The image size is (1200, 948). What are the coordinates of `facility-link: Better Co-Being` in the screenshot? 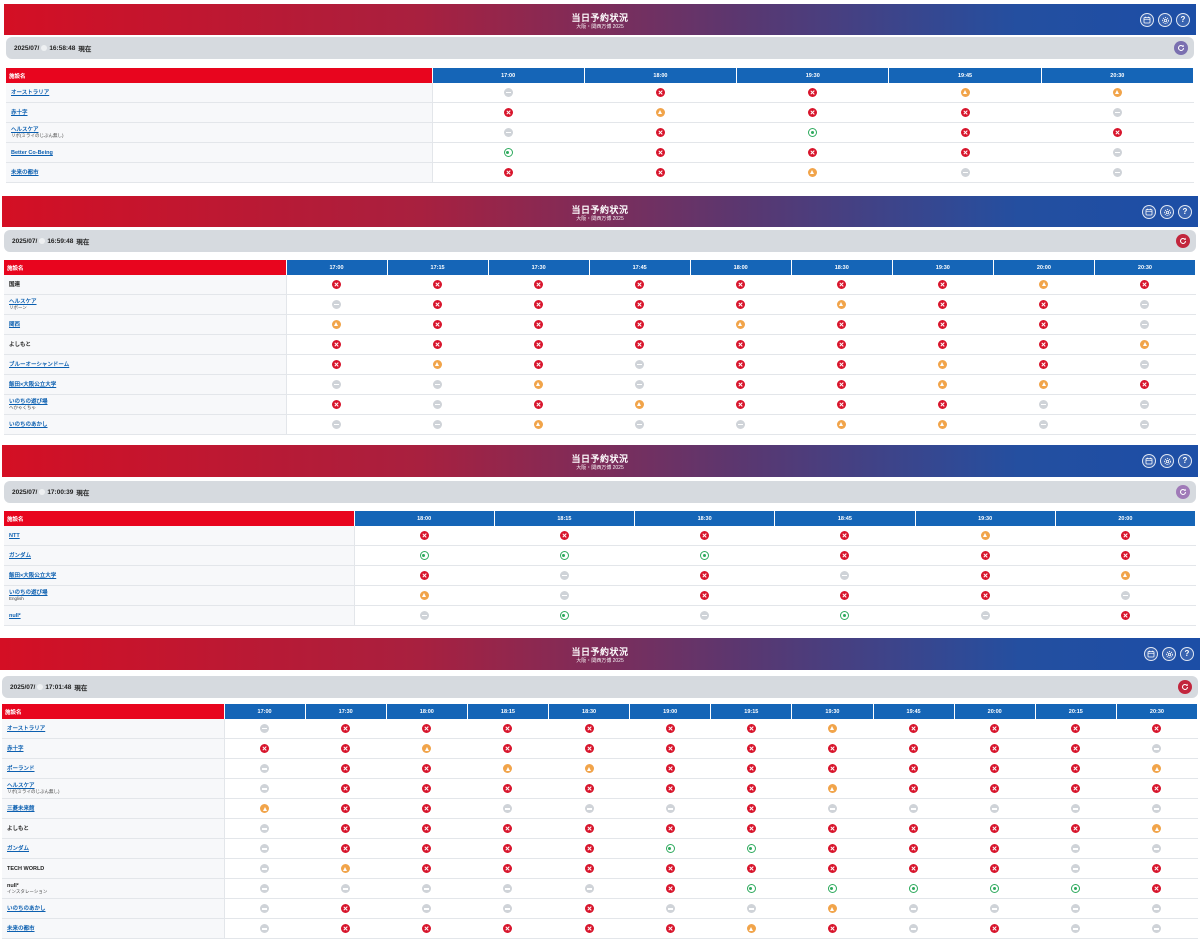 It's located at (32, 152).